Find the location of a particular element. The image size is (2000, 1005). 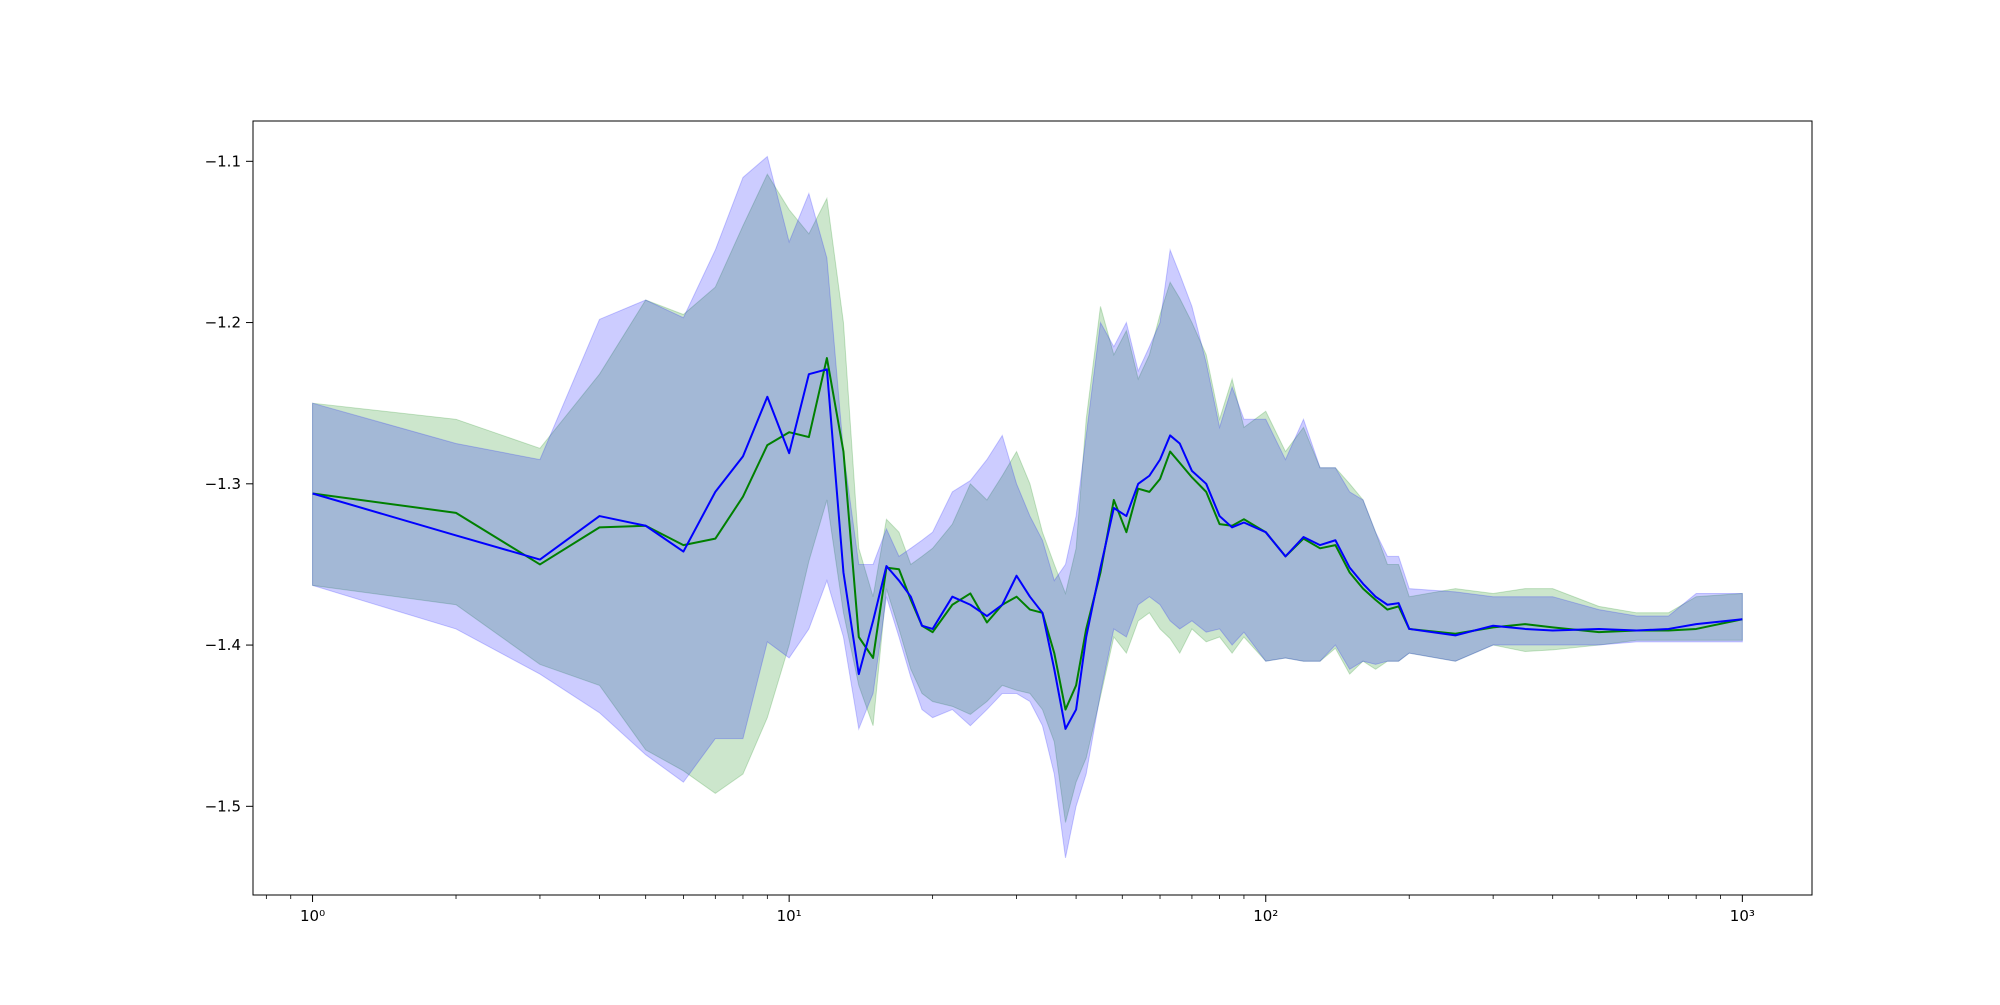

y-tick-label: −1.2 is located at coordinates (223, 323).